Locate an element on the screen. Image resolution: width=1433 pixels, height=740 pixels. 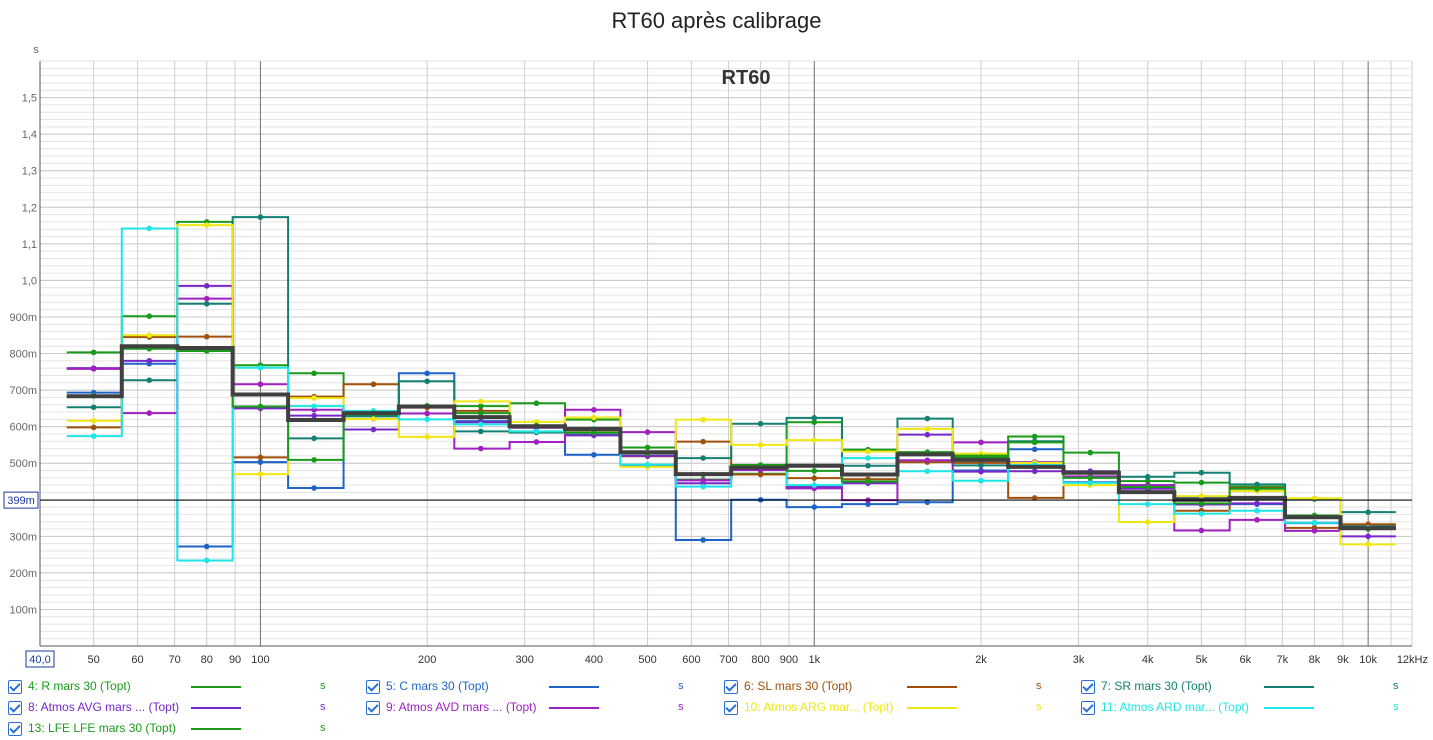
legend-item: 8: Atmos AVG mars ... (Topt) s is located at coordinates (178, 709).